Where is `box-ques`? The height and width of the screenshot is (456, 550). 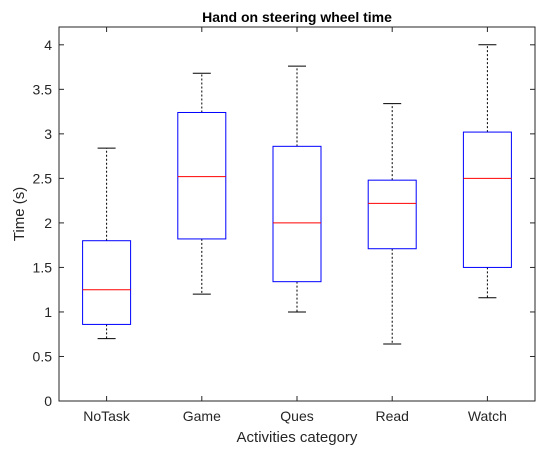 box-ques is located at coordinates (297, 189).